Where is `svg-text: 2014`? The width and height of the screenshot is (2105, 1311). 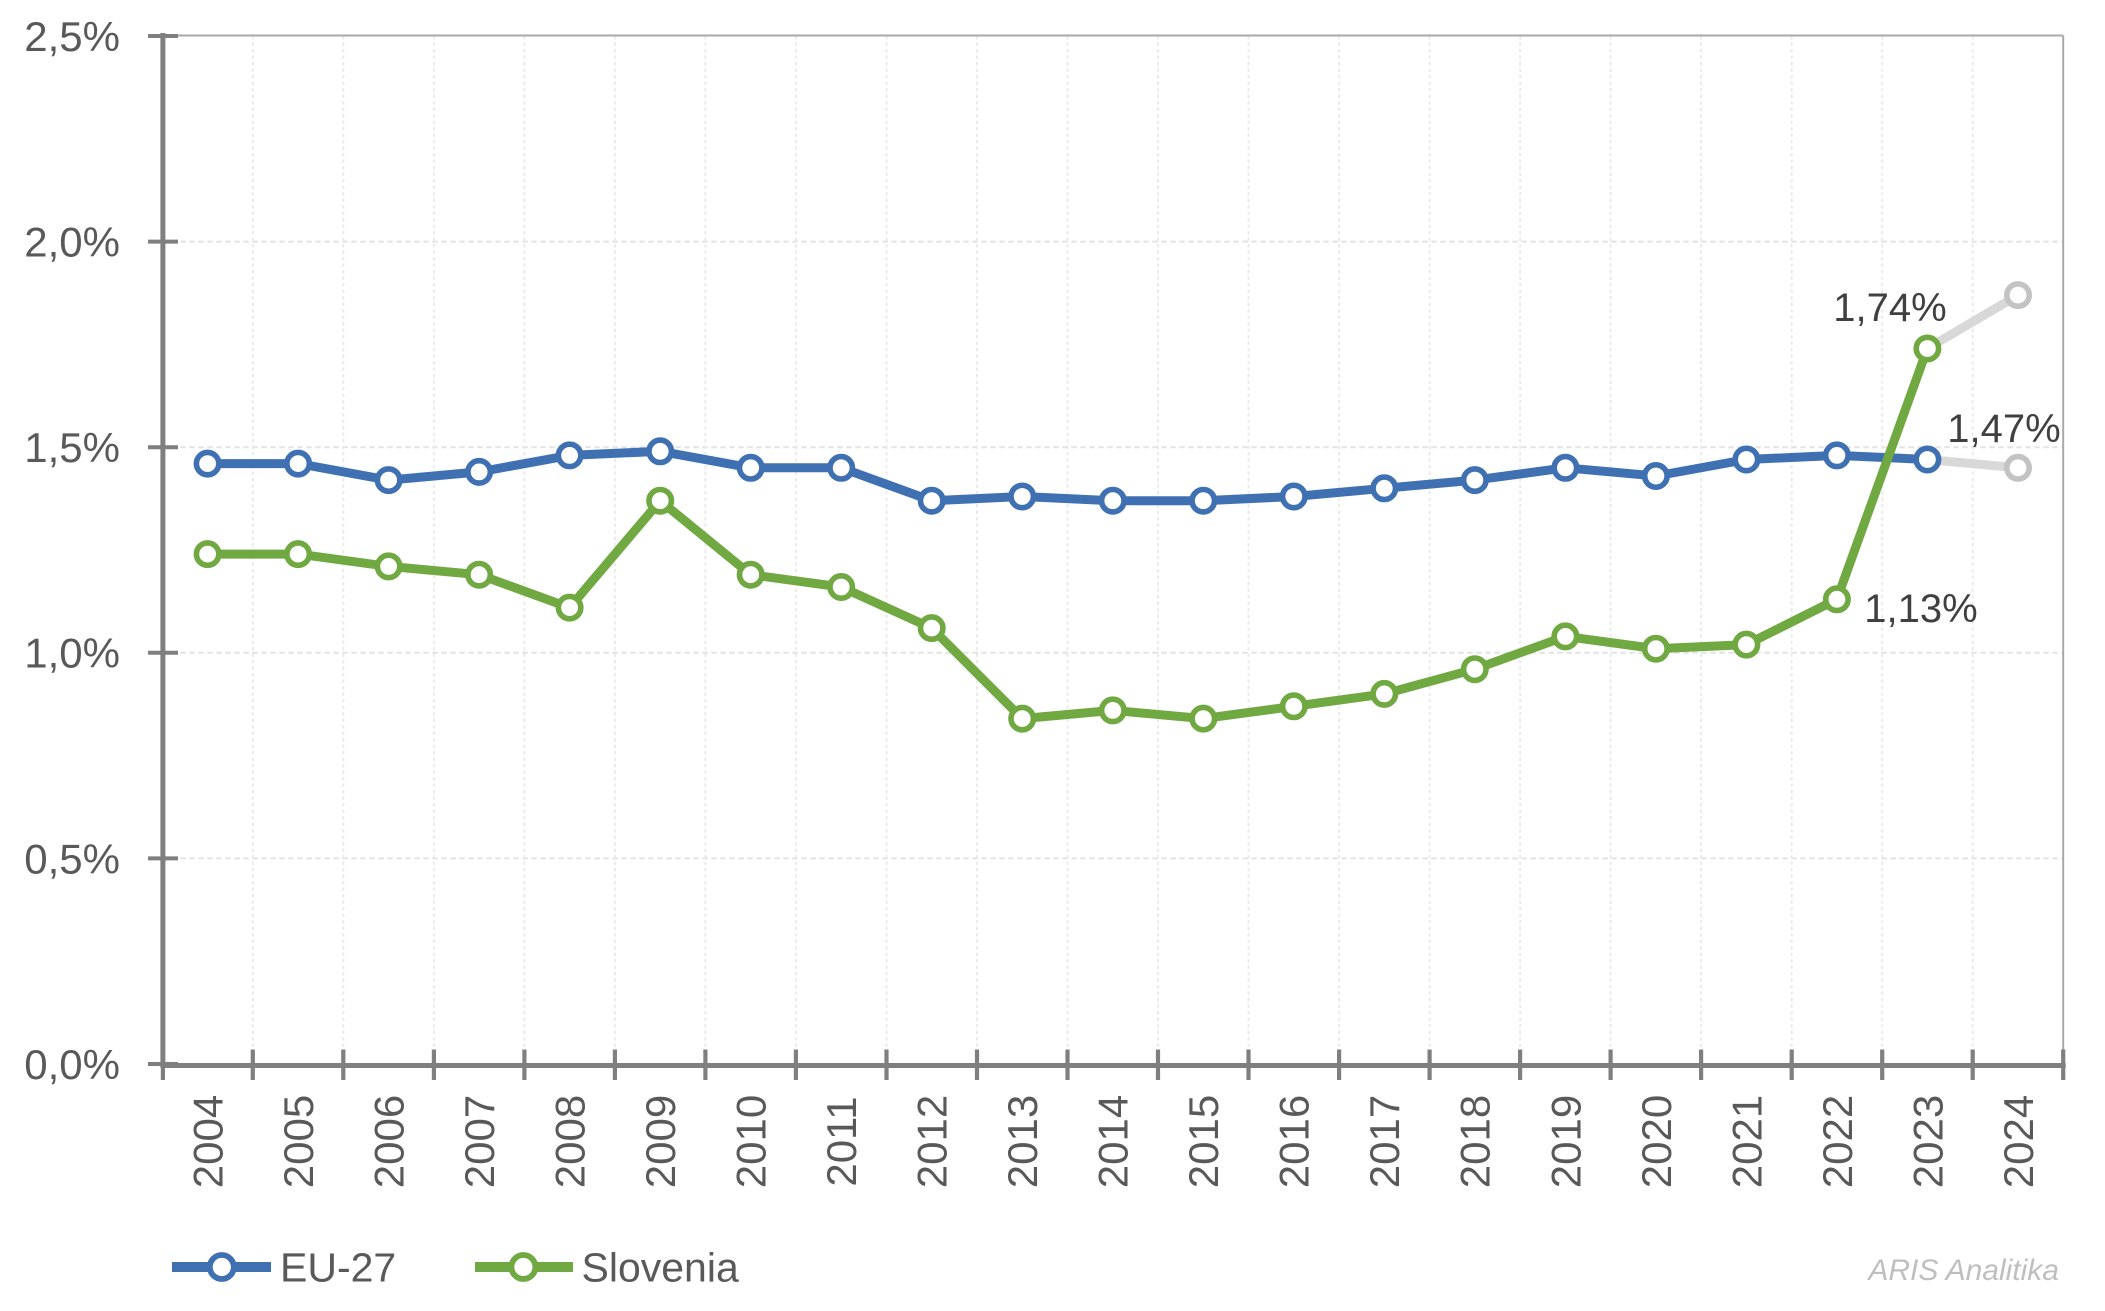
svg-text: 2014 is located at coordinates (1113, 1141).